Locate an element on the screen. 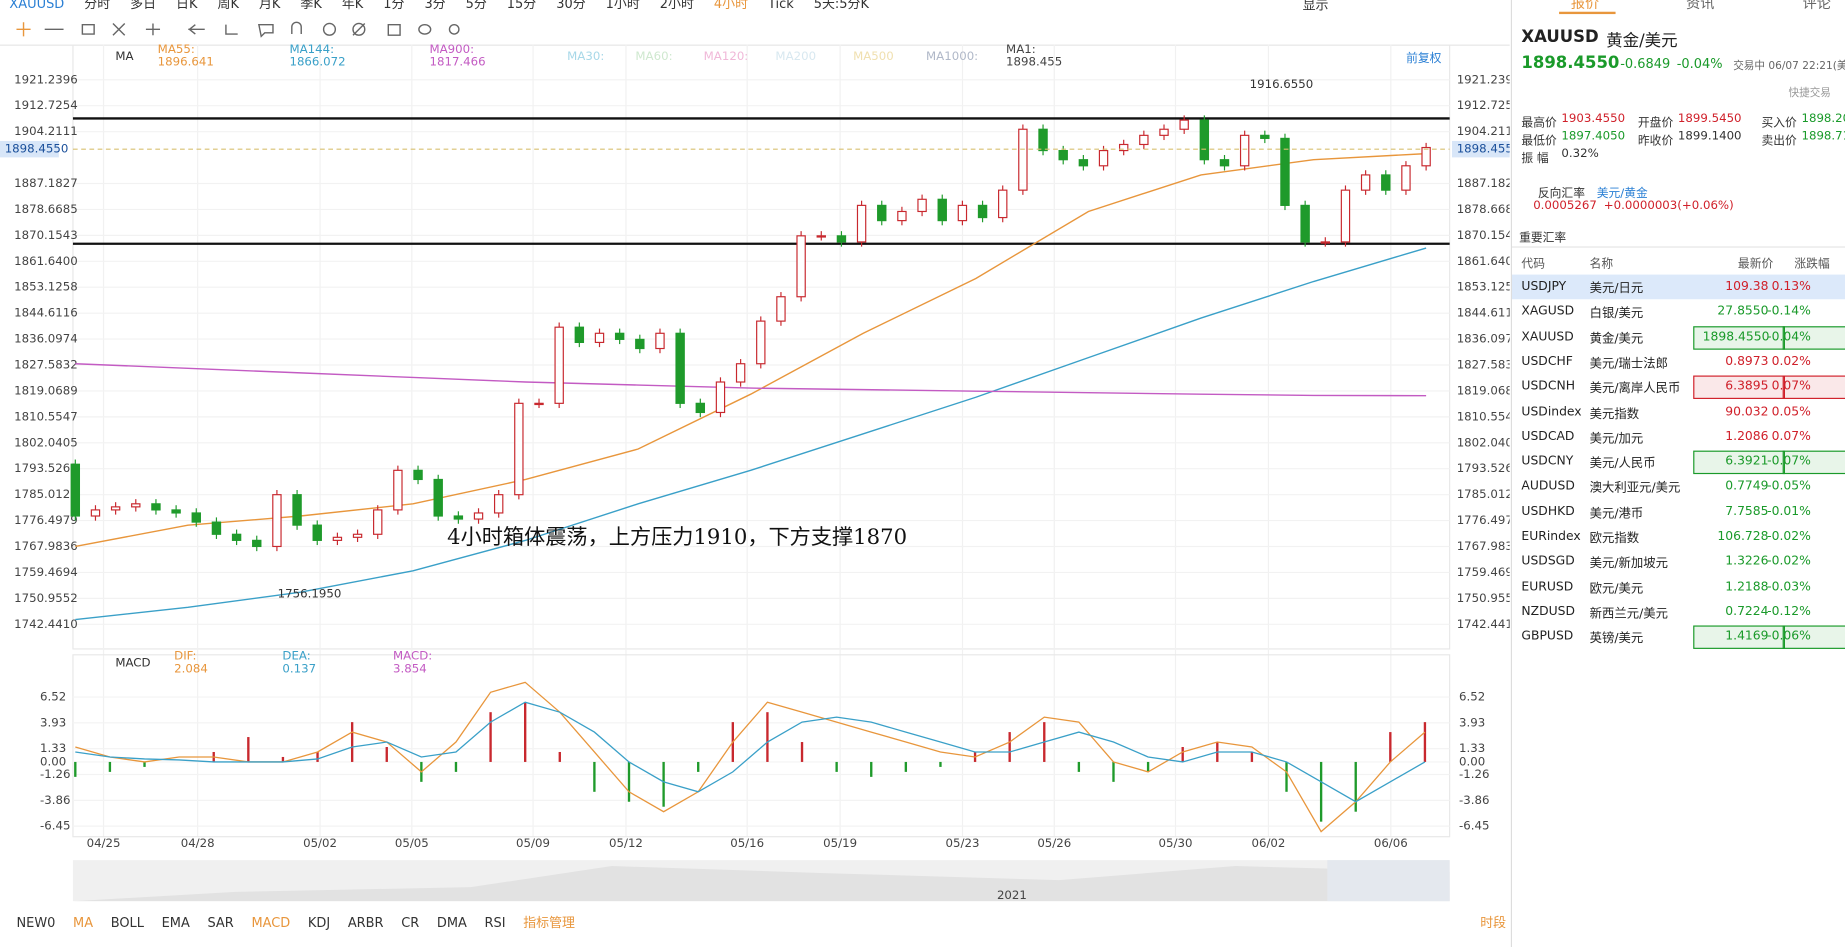 This screenshot has width=1845, height=947. row-code: USDCAD is located at coordinates (1548, 436).